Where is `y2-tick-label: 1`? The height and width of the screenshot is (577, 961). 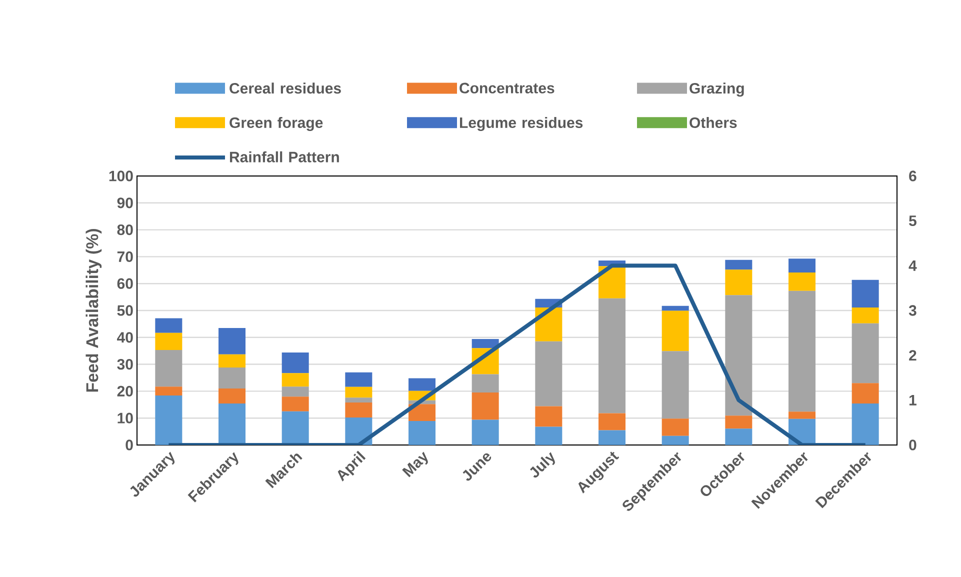 y2-tick-label: 1 is located at coordinates (912, 400).